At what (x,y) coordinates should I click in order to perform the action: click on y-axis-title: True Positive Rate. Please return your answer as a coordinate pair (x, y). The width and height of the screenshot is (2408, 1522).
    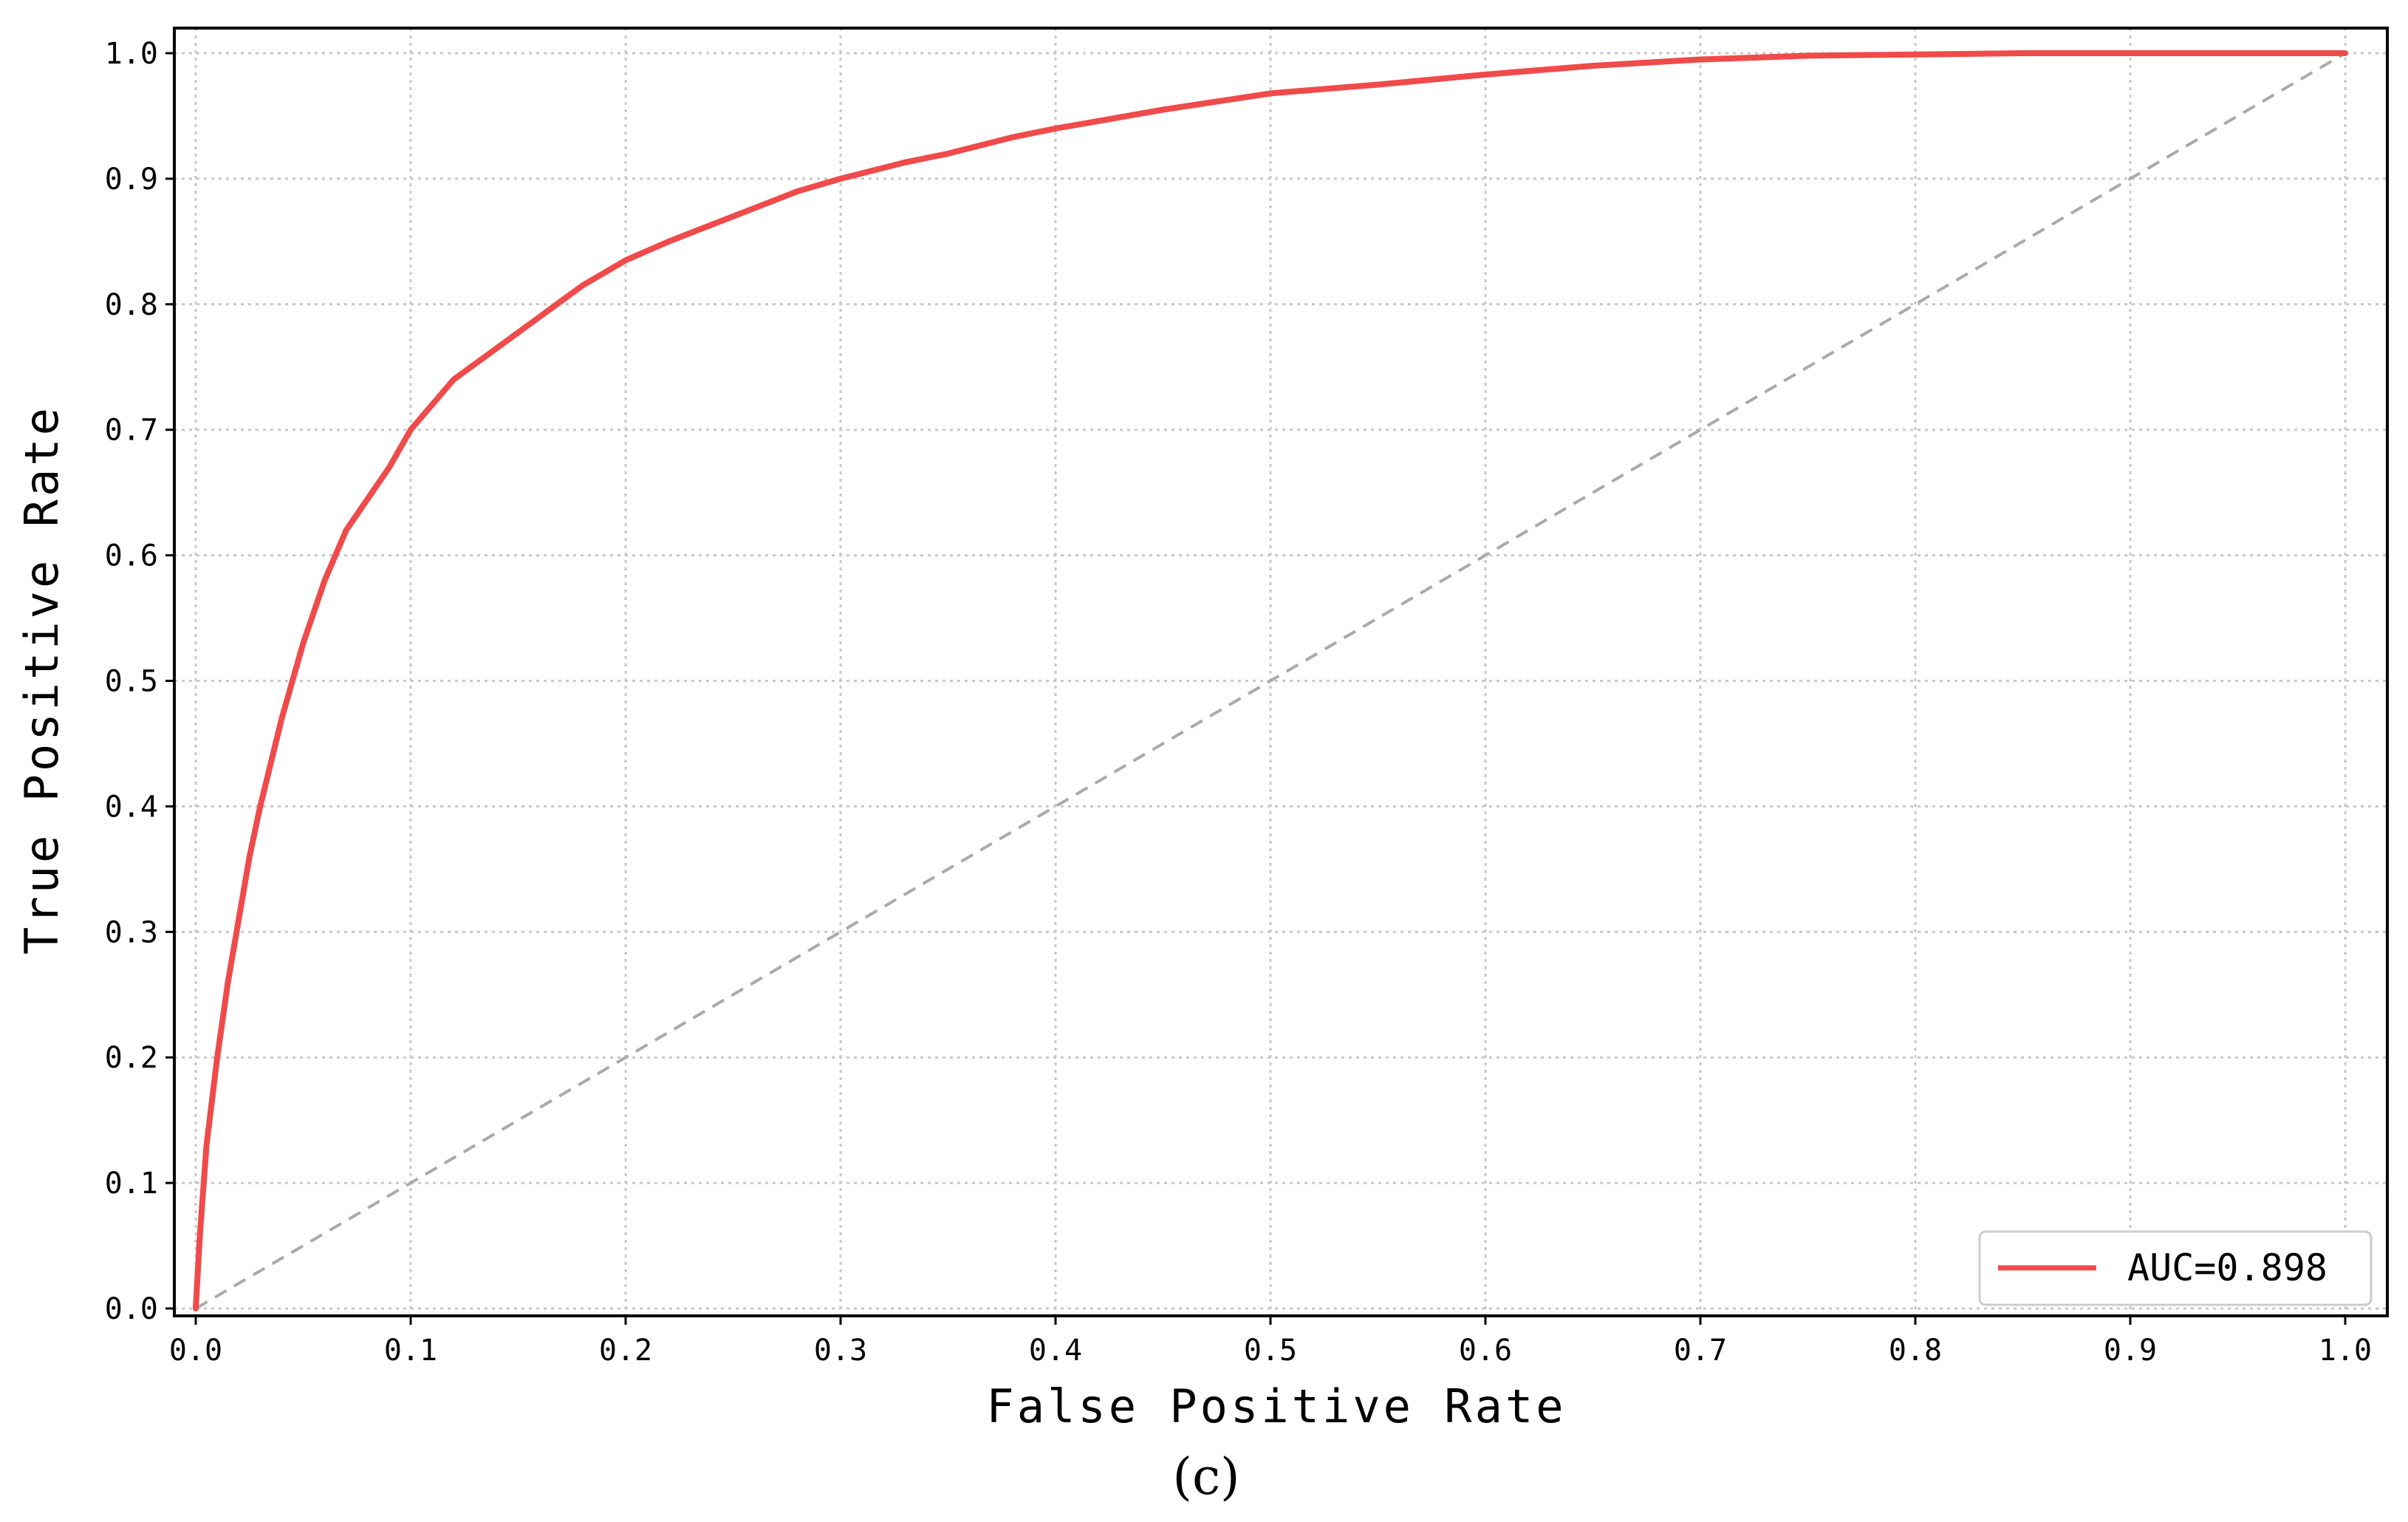
    Looking at the image, I should click on (42, 680).